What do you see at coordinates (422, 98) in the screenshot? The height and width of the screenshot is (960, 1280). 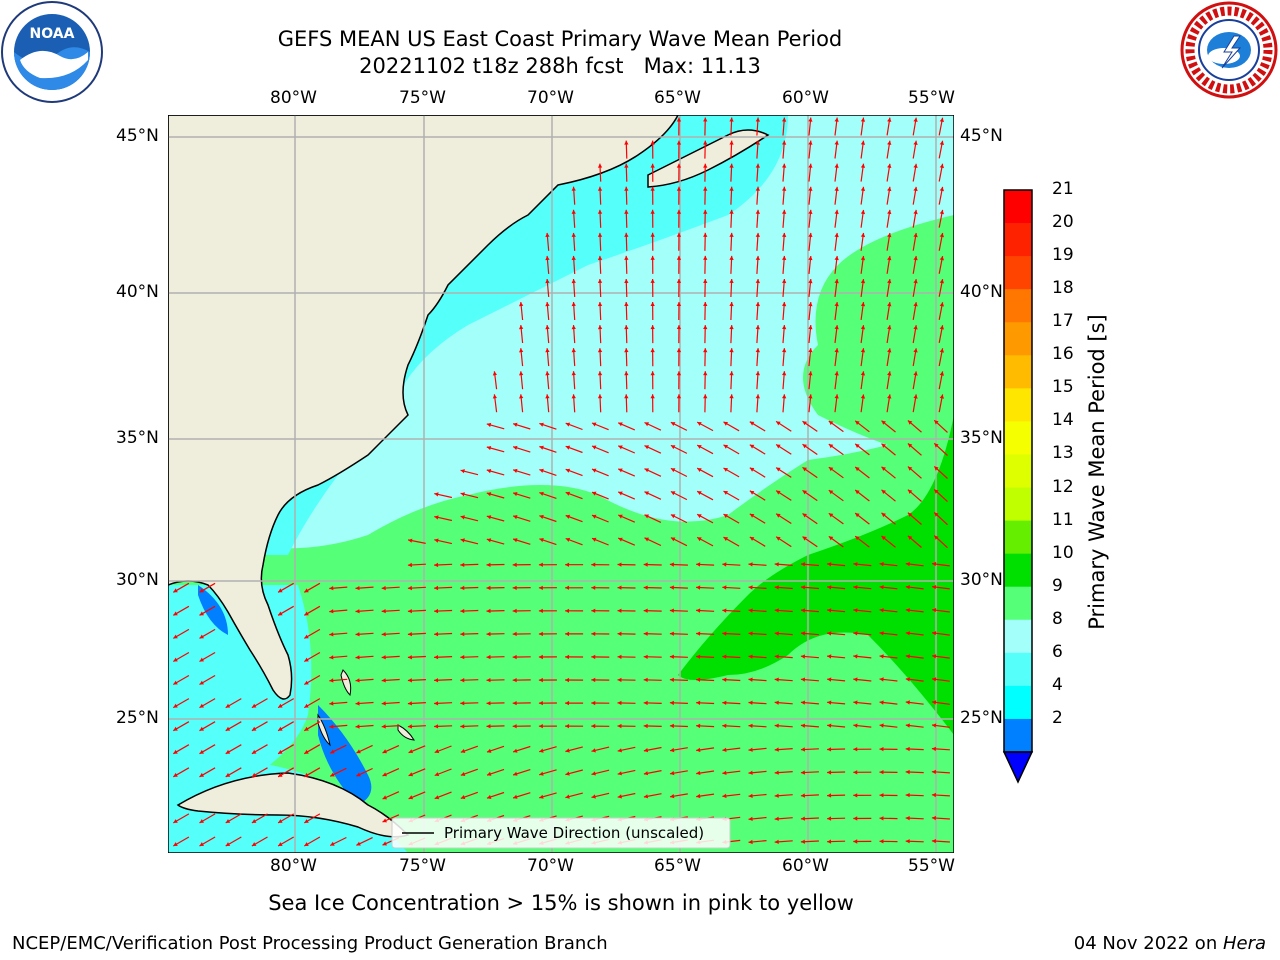 I see `lon-label-top-75w: 75°W` at bounding box center [422, 98].